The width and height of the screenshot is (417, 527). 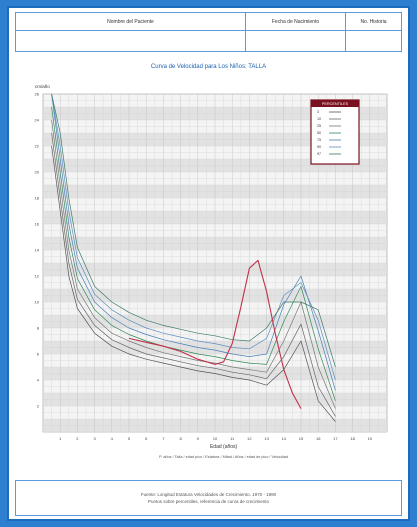 What do you see at coordinates (37, 94) in the screenshot?
I see `y-tick-label: 26` at bounding box center [37, 94].